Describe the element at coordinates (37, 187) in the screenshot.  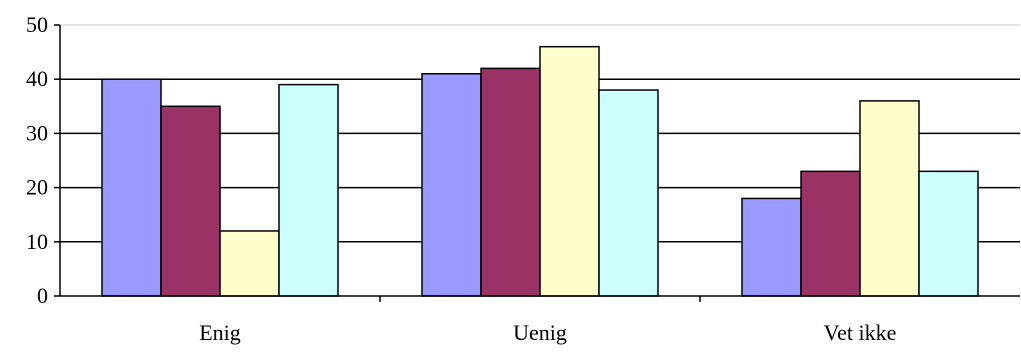
I see `y-tick-label: 20` at that location.